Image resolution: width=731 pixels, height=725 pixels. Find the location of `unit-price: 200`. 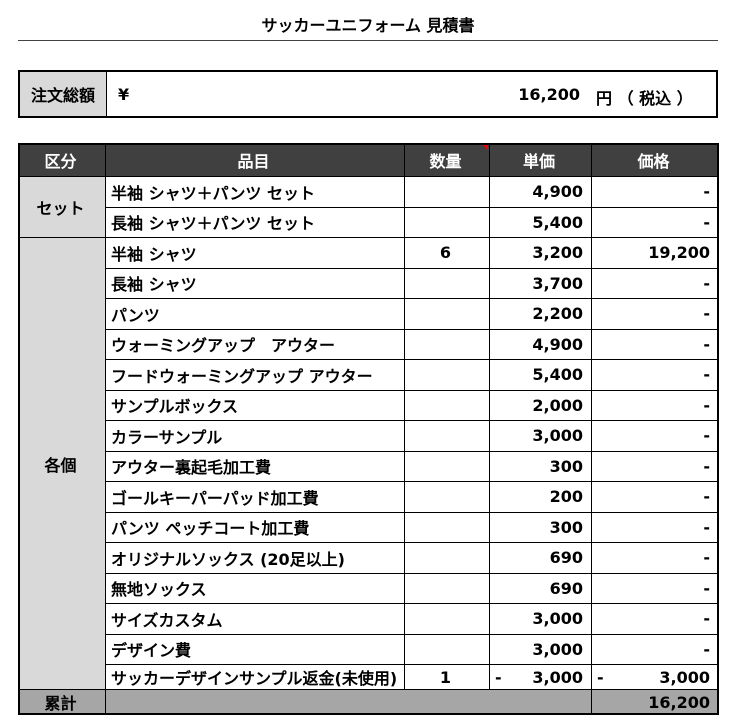

unit-price: 200 is located at coordinates (540, 497).